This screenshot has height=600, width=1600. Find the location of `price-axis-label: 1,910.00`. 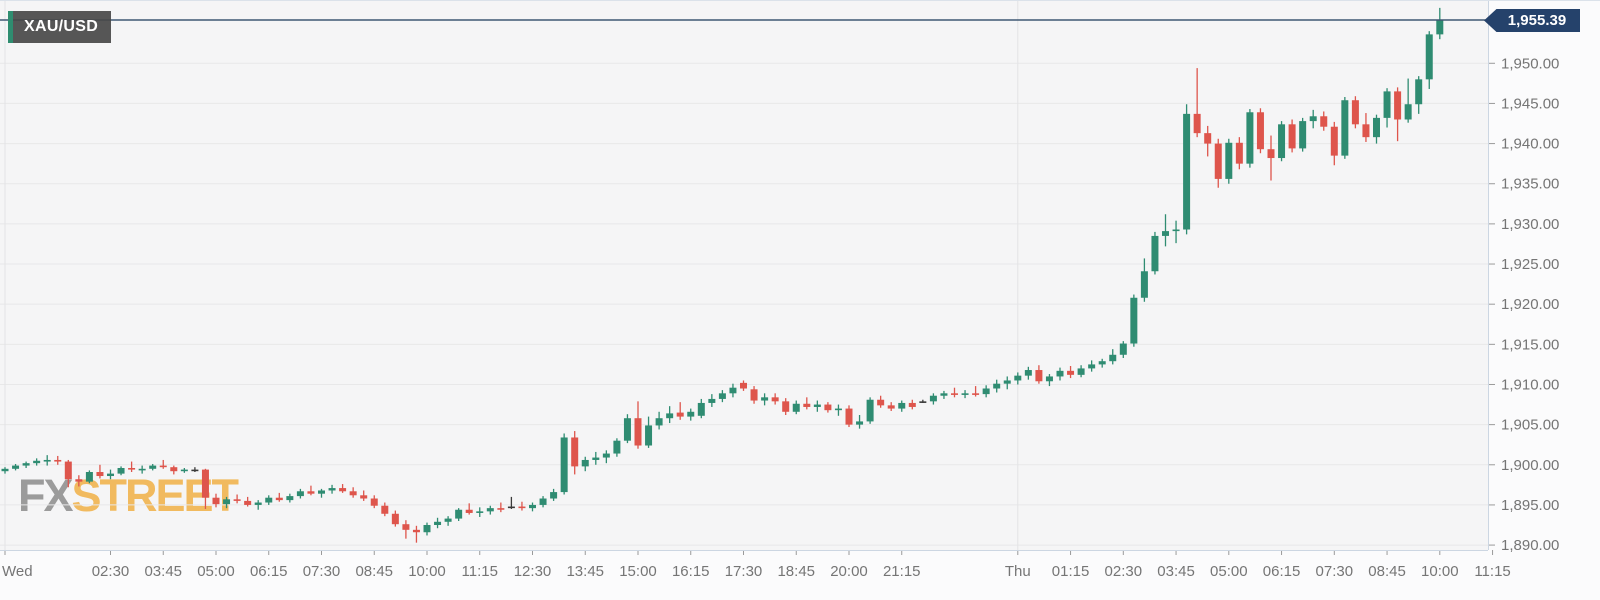

price-axis-label: 1,910.00 is located at coordinates (1530, 384).